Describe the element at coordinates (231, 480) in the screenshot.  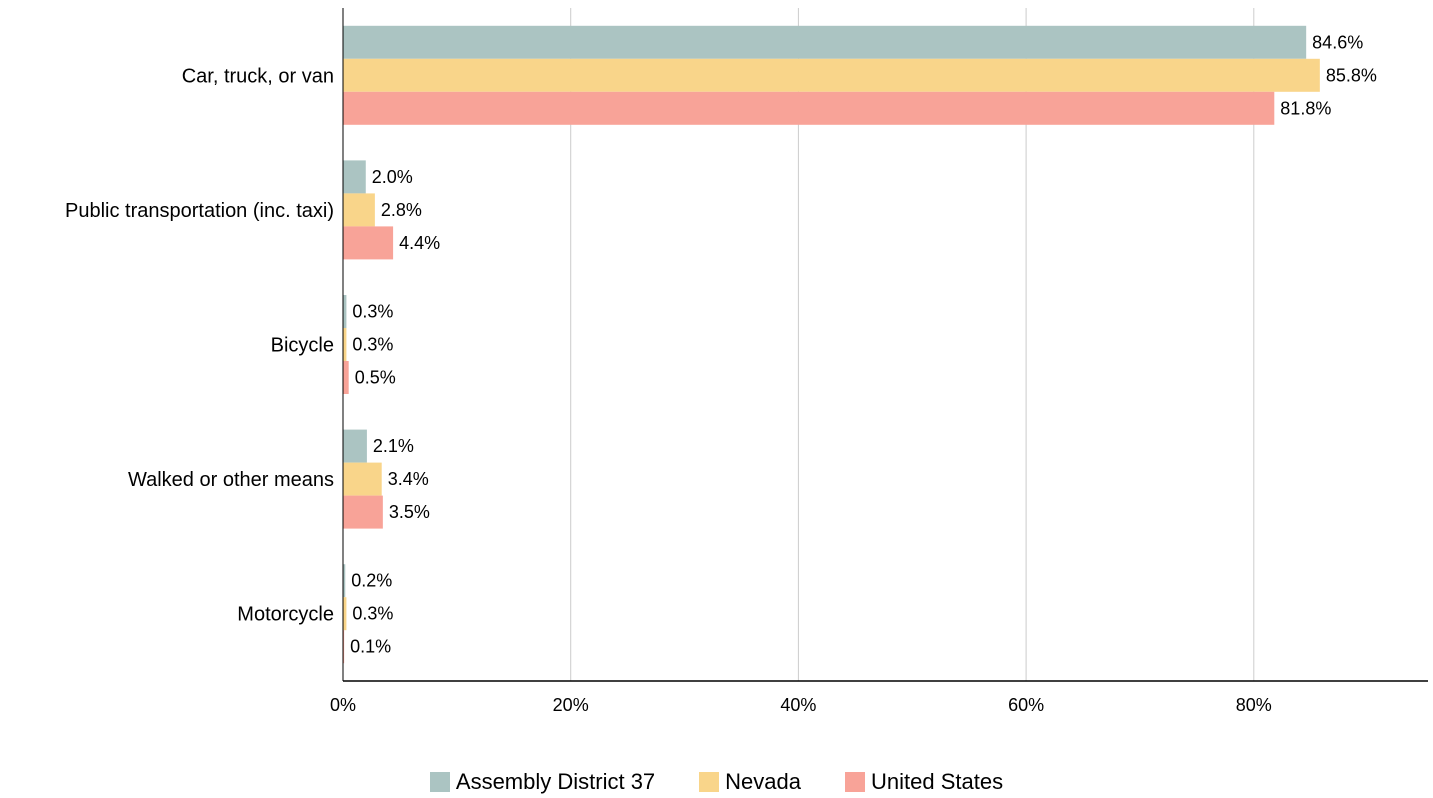
I see `category-label-walked-or-other-means: Walked or other means` at that location.